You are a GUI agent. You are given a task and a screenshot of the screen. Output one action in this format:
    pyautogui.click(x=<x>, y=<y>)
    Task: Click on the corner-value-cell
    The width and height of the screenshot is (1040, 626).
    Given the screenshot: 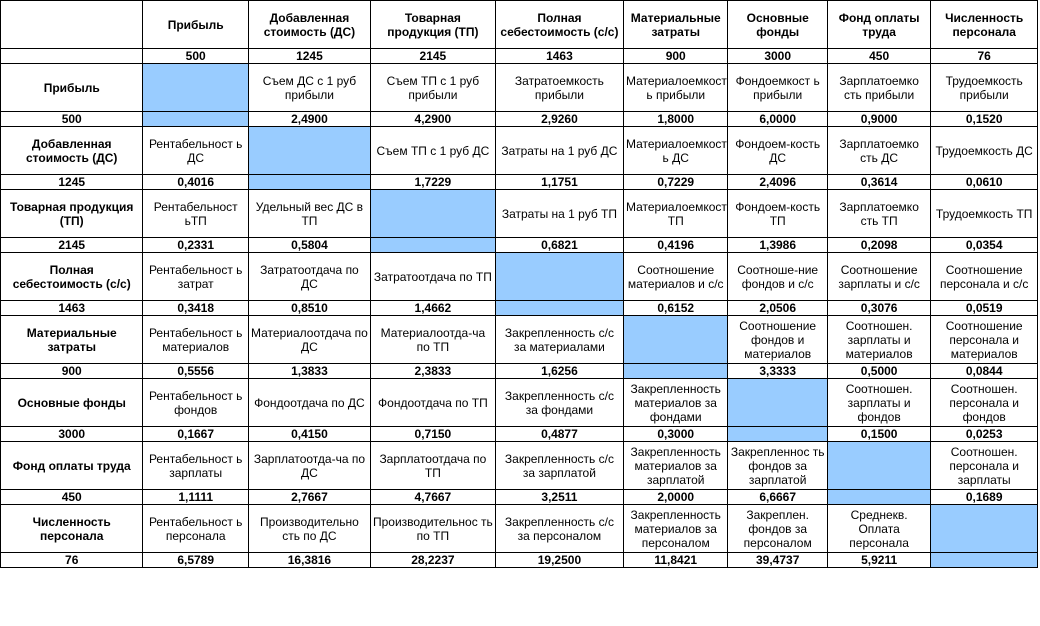 What is the action you would take?
    pyautogui.click(x=72, y=56)
    